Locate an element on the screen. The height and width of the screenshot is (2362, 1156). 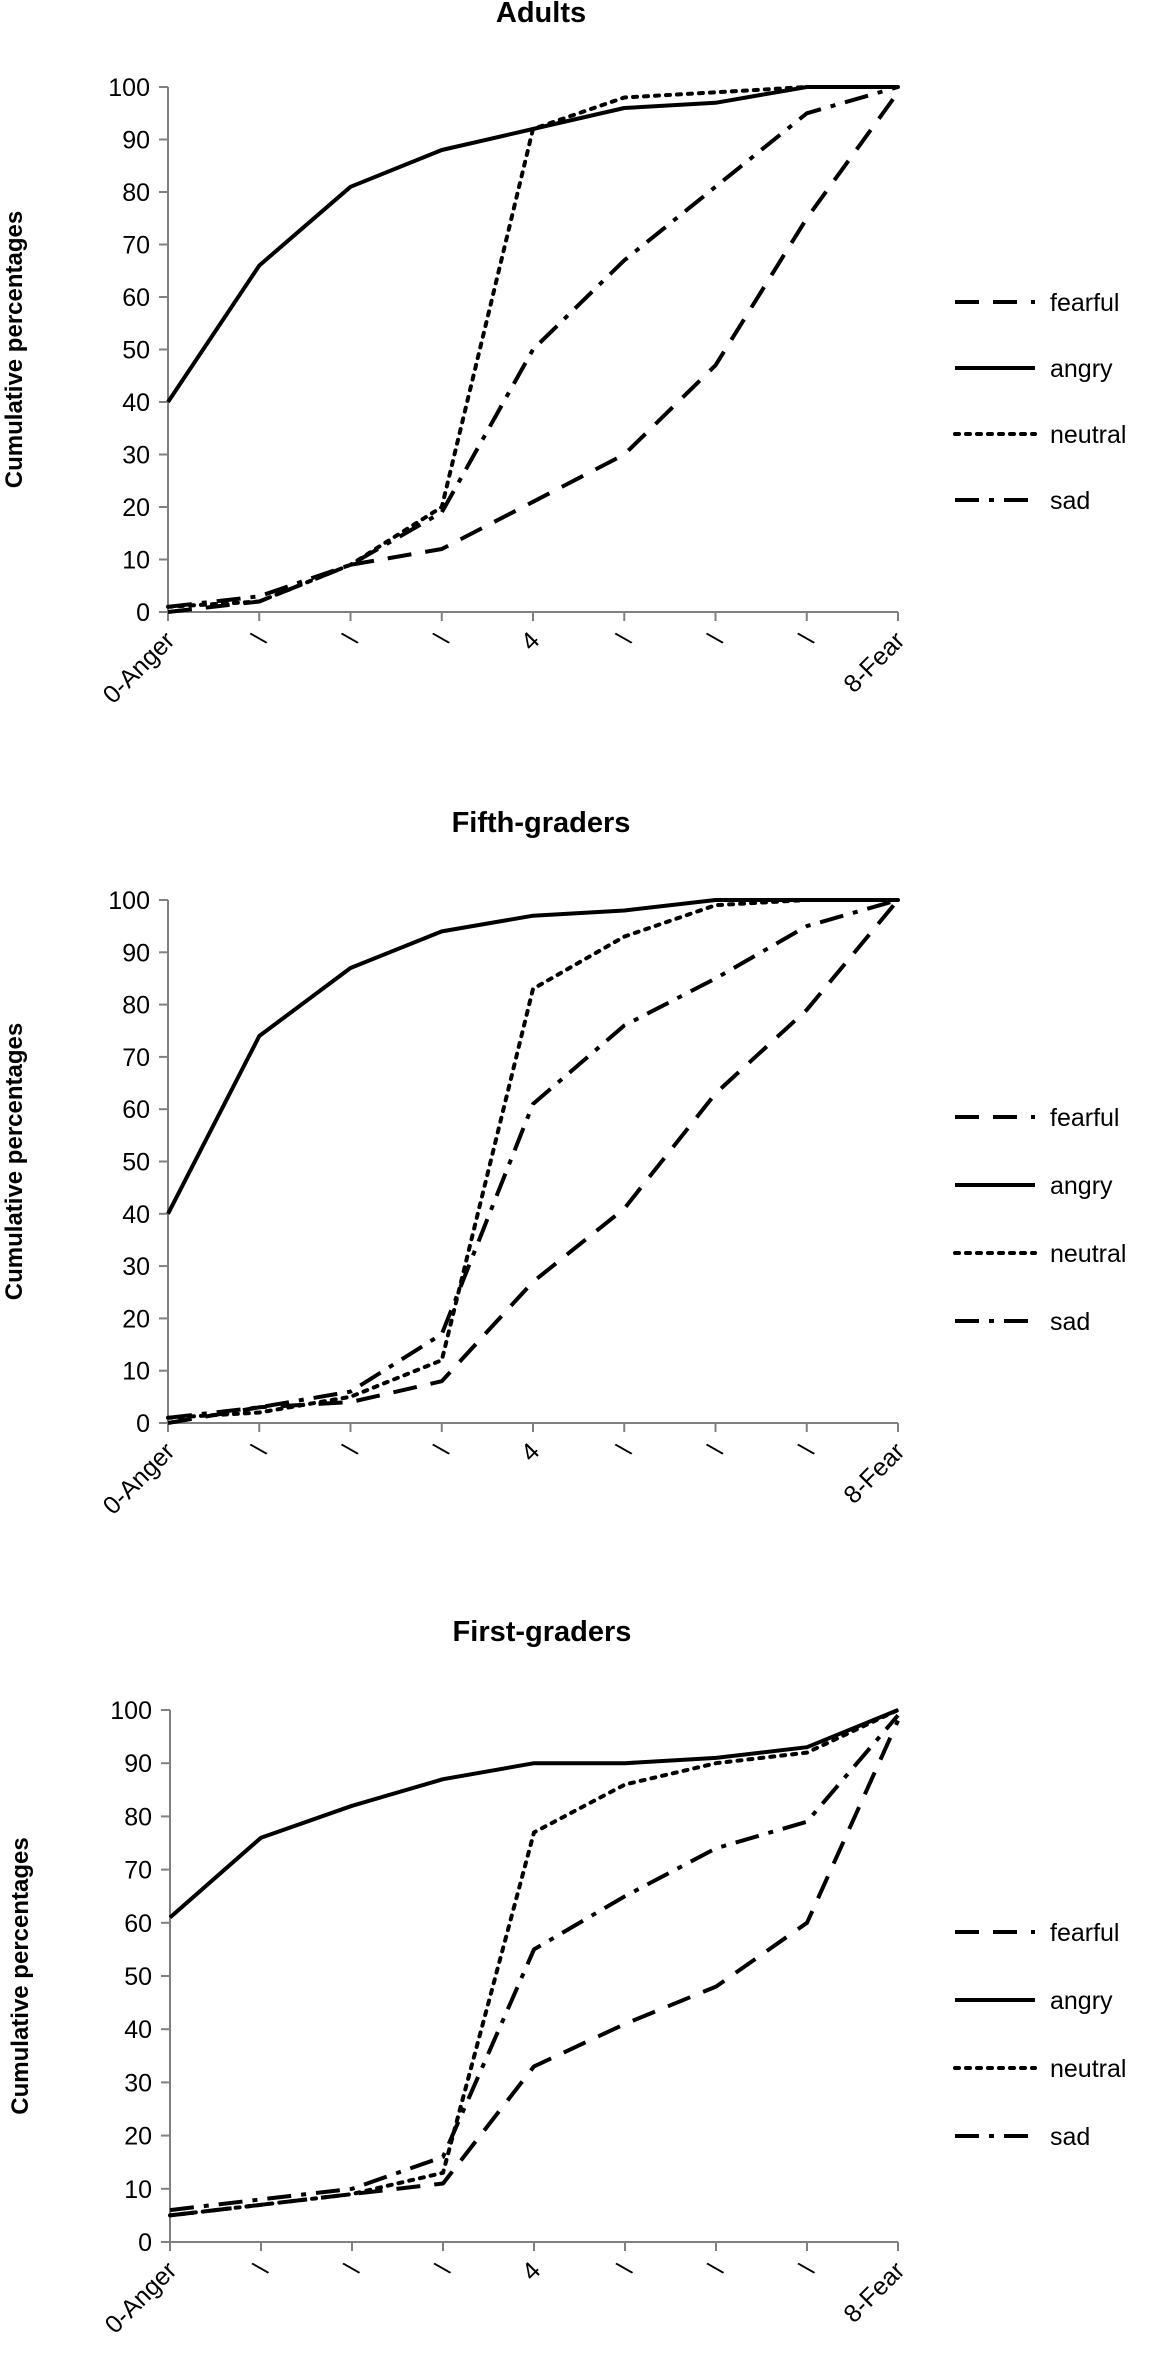
chart-title: Fifth-graders is located at coordinates (541, 823).